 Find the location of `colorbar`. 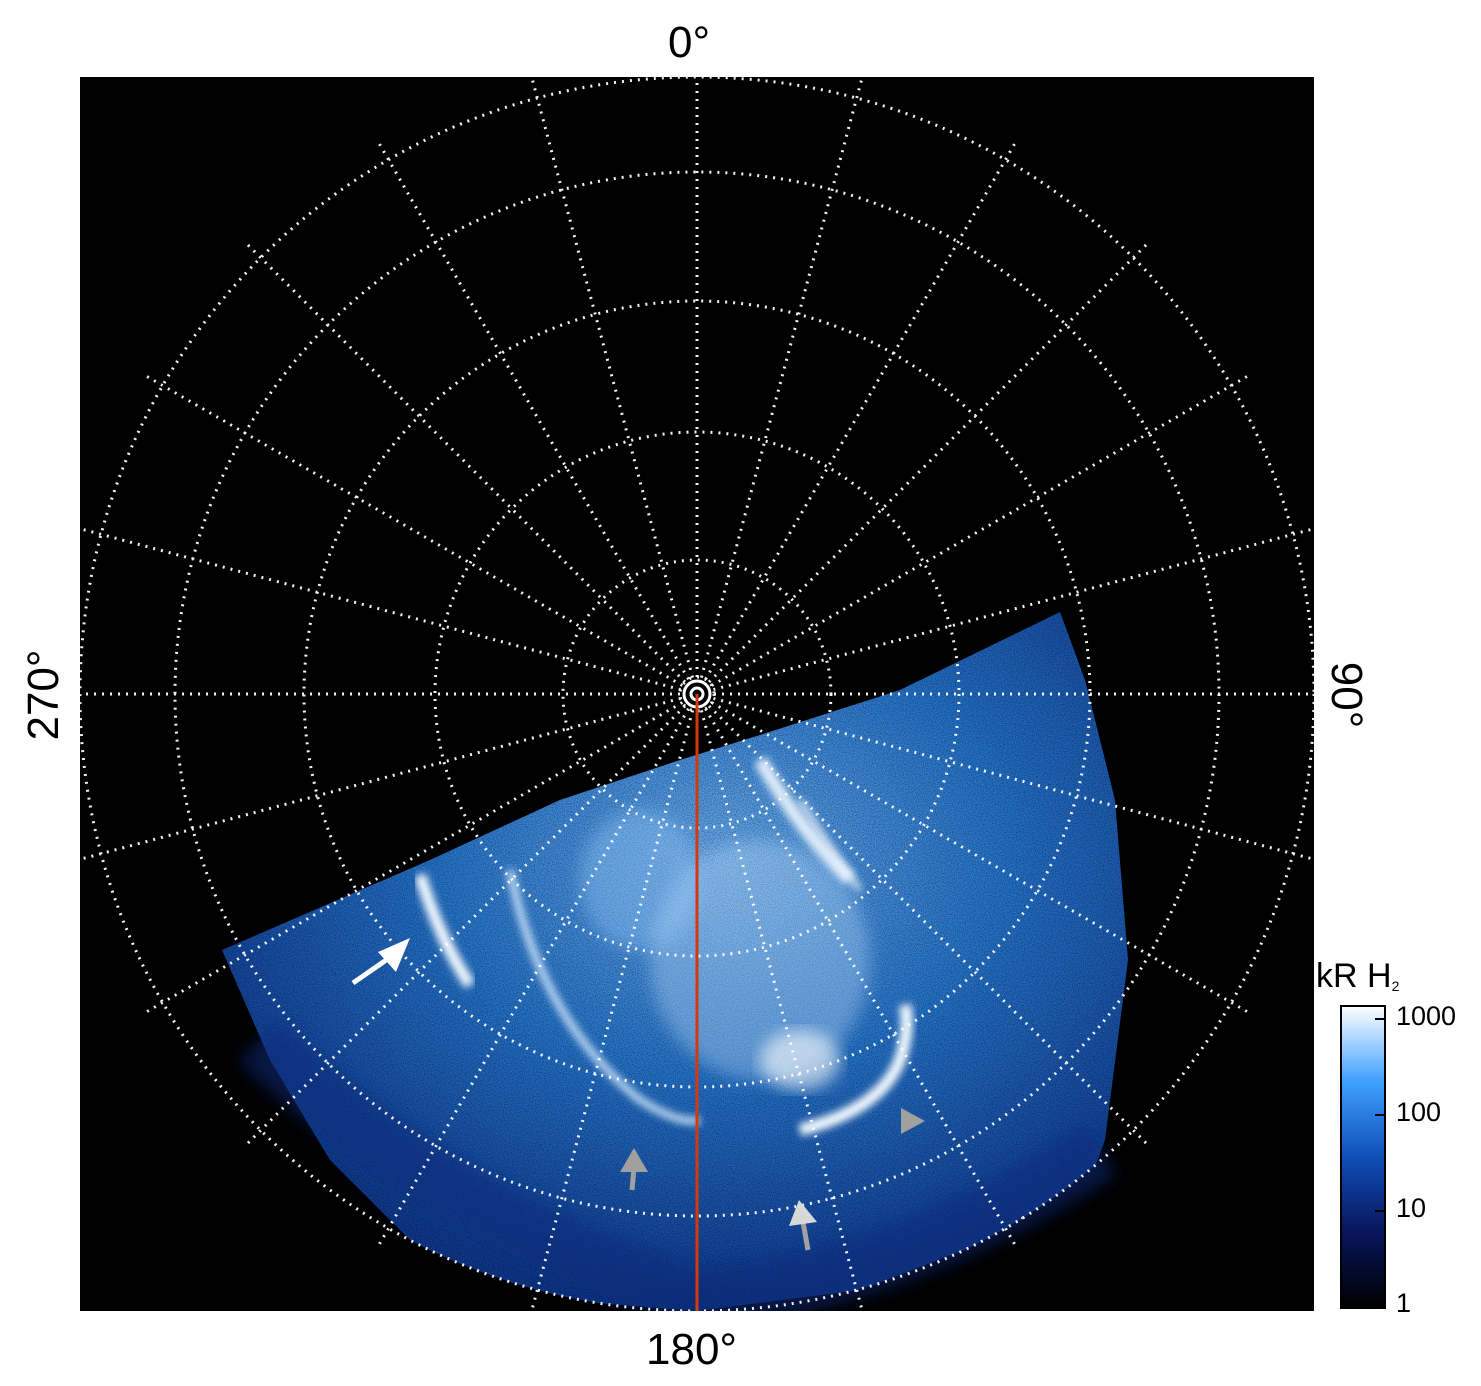

colorbar is located at coordinates (1363, 1157).